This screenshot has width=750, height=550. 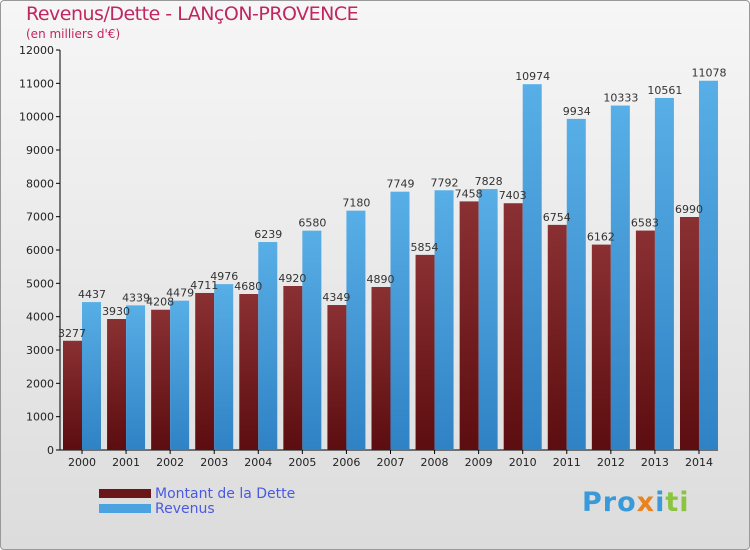 I want to click on x-tick-label: 2000, so click(x=82, y=462).